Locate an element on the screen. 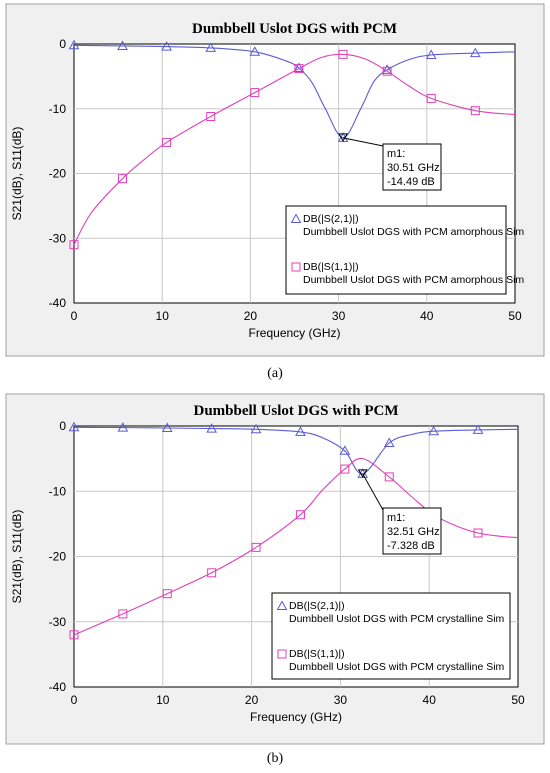 The width and height of the screenshot is (550, 773). chart-a-ytick-label: -20 is located at coordinates (58, 174).